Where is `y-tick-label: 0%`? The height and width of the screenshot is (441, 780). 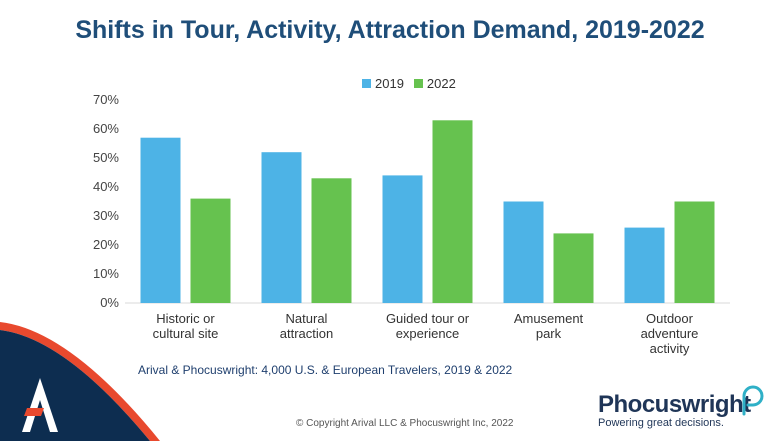
y-tick-label: 0% is located at coordinates (109, 302).